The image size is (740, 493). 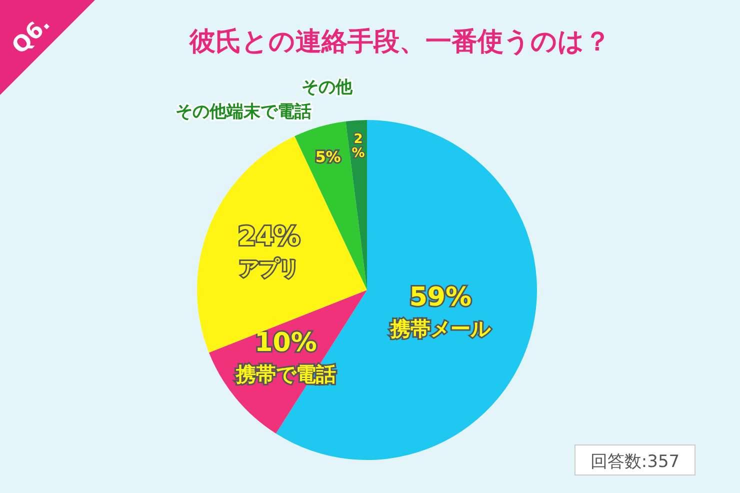 I want to click on badge: Q6., so click(x=47, y=47).